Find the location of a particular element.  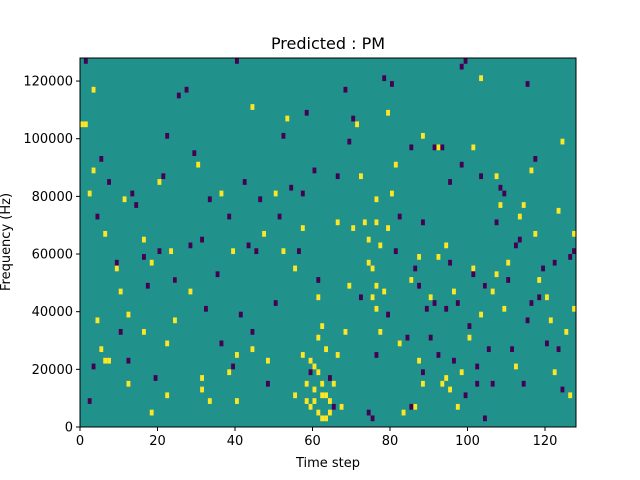

y-axis-label: Frequency (Hz) is located at coordinates (7, 242).